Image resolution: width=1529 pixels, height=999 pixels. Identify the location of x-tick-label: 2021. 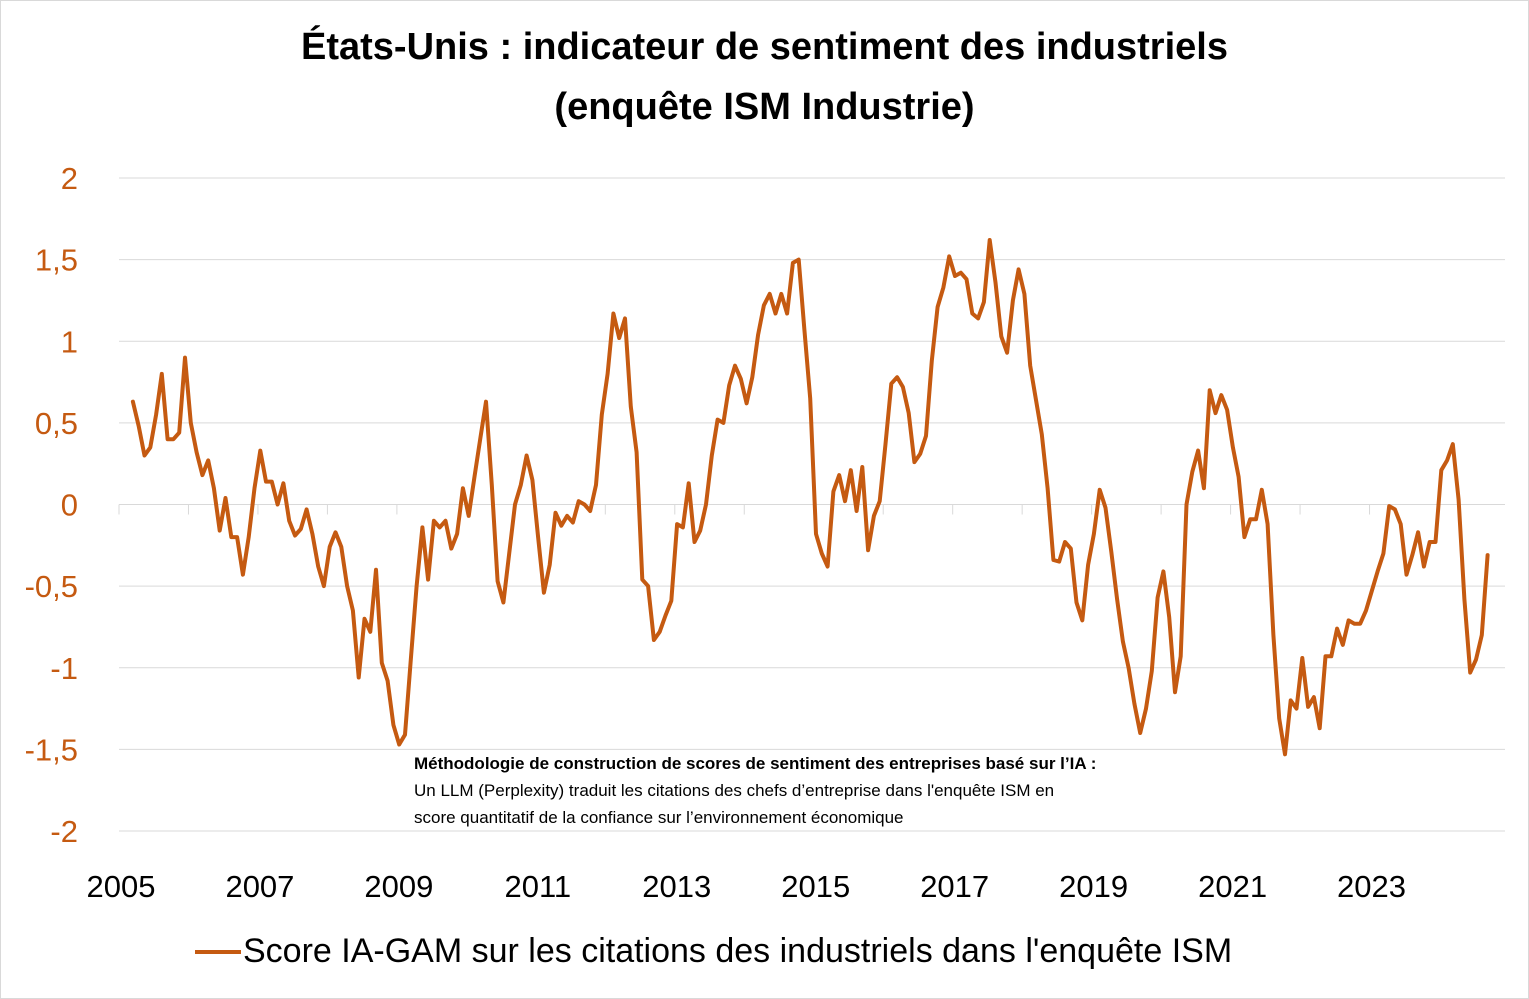
(1232, 886).